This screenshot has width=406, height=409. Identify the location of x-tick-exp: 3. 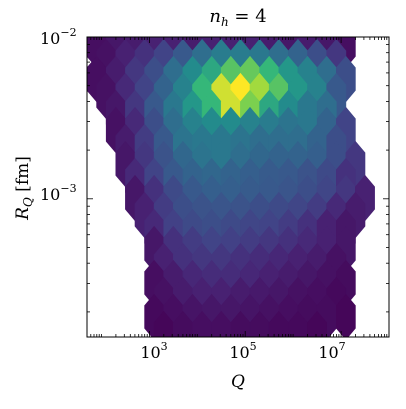
(164, 346).